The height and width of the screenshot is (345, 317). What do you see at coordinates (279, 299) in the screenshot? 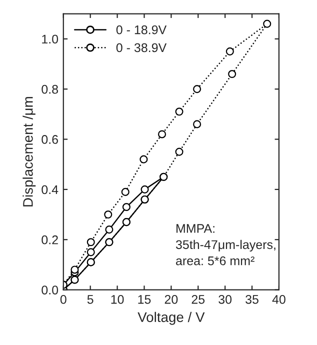
I see `x-tick-label: 40` at bounding box center [279, 299].